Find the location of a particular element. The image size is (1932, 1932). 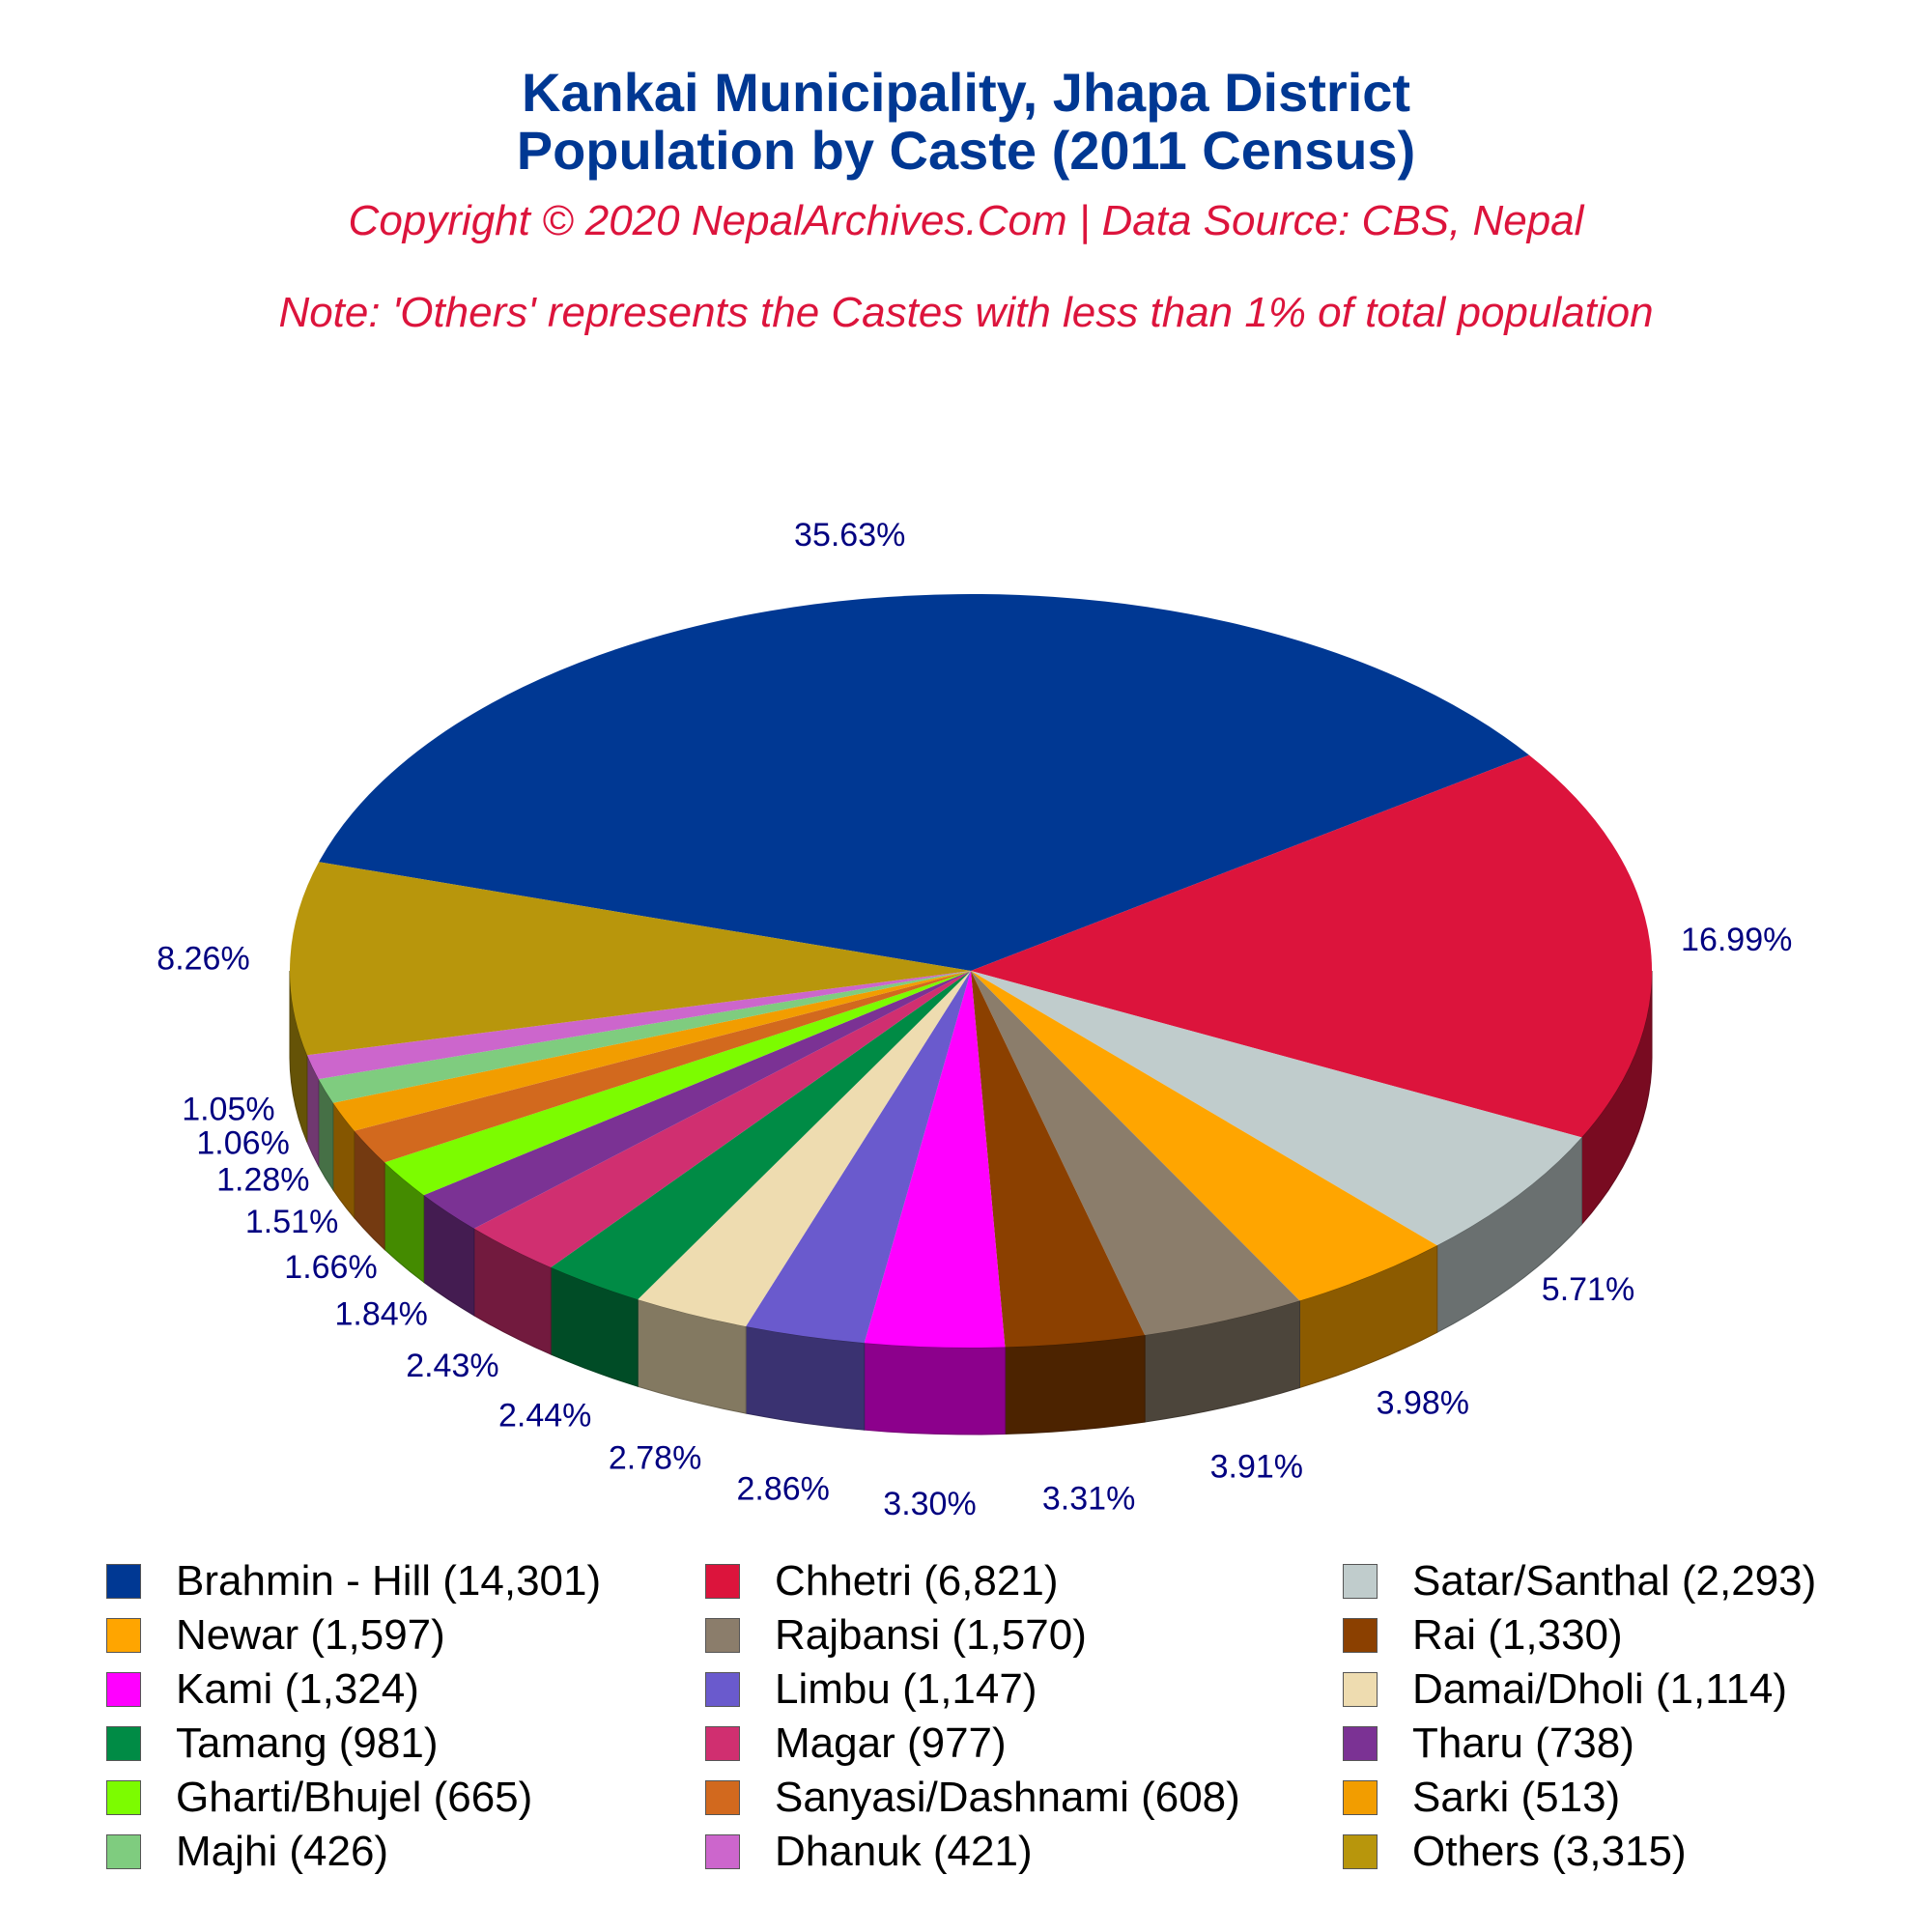

legend-item-satar-santhal: Satar/Santhal (2,293) is located at coordinates (1623, 1581).